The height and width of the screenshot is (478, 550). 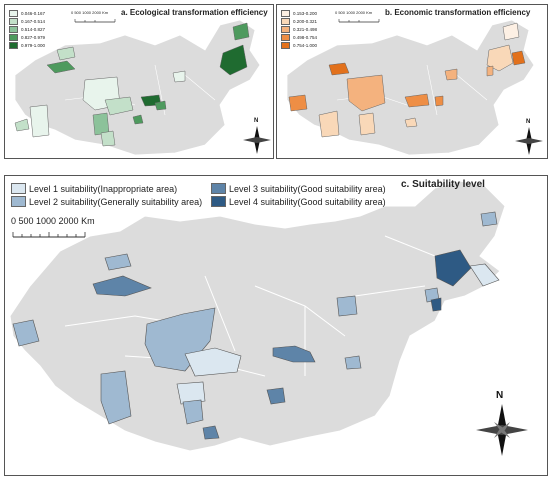 I want to click on a-legend-label: 0.514-0.827, so click(x=33, y=29).